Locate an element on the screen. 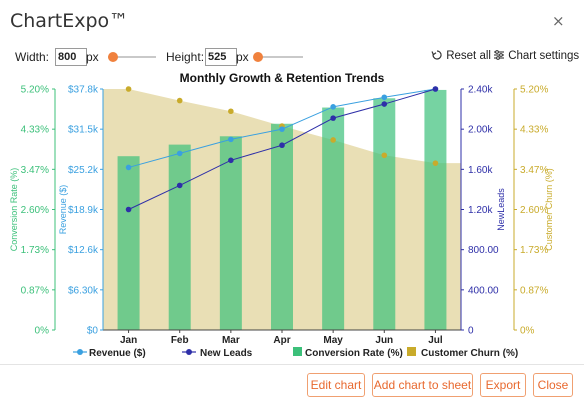 This screenshot has width=584, height=415. churn-point-may is located at coordinates (333, 140).